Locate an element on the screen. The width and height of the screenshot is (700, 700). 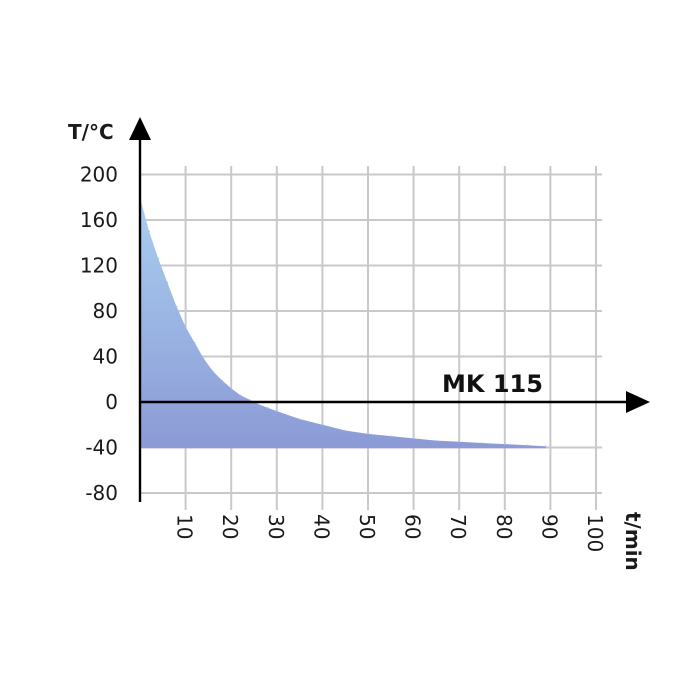
y-tick-label: -80 is located at coordinates (101, 493).